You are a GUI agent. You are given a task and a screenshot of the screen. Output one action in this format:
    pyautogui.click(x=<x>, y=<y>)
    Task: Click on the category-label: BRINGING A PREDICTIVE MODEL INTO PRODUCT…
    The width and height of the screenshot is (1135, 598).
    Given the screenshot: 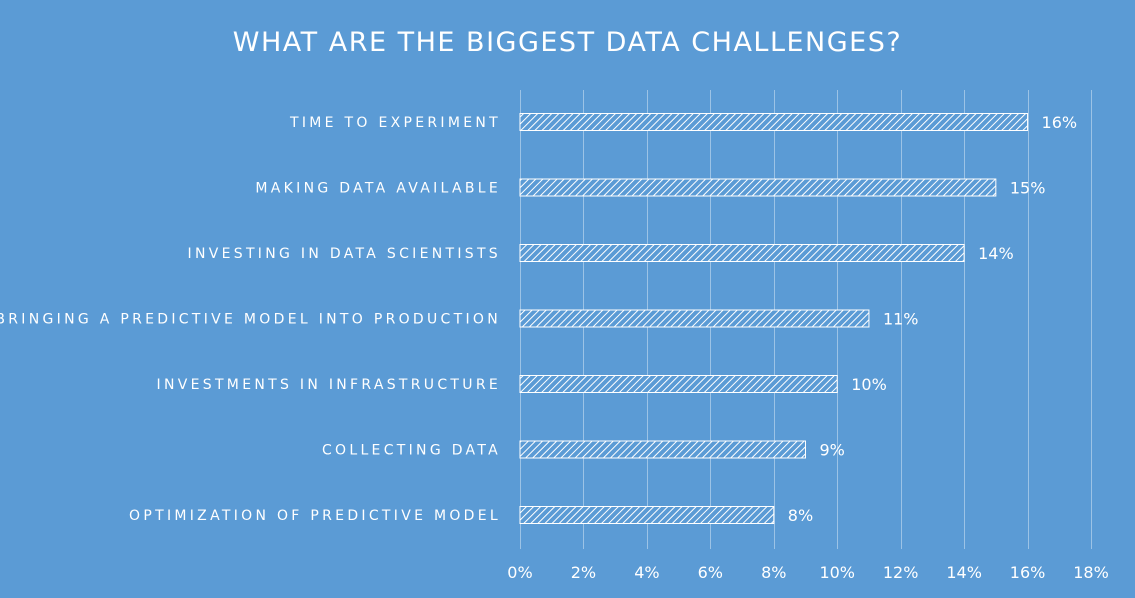 What is the action you would take?
    pyautogui.click(x=250, y=320)
    